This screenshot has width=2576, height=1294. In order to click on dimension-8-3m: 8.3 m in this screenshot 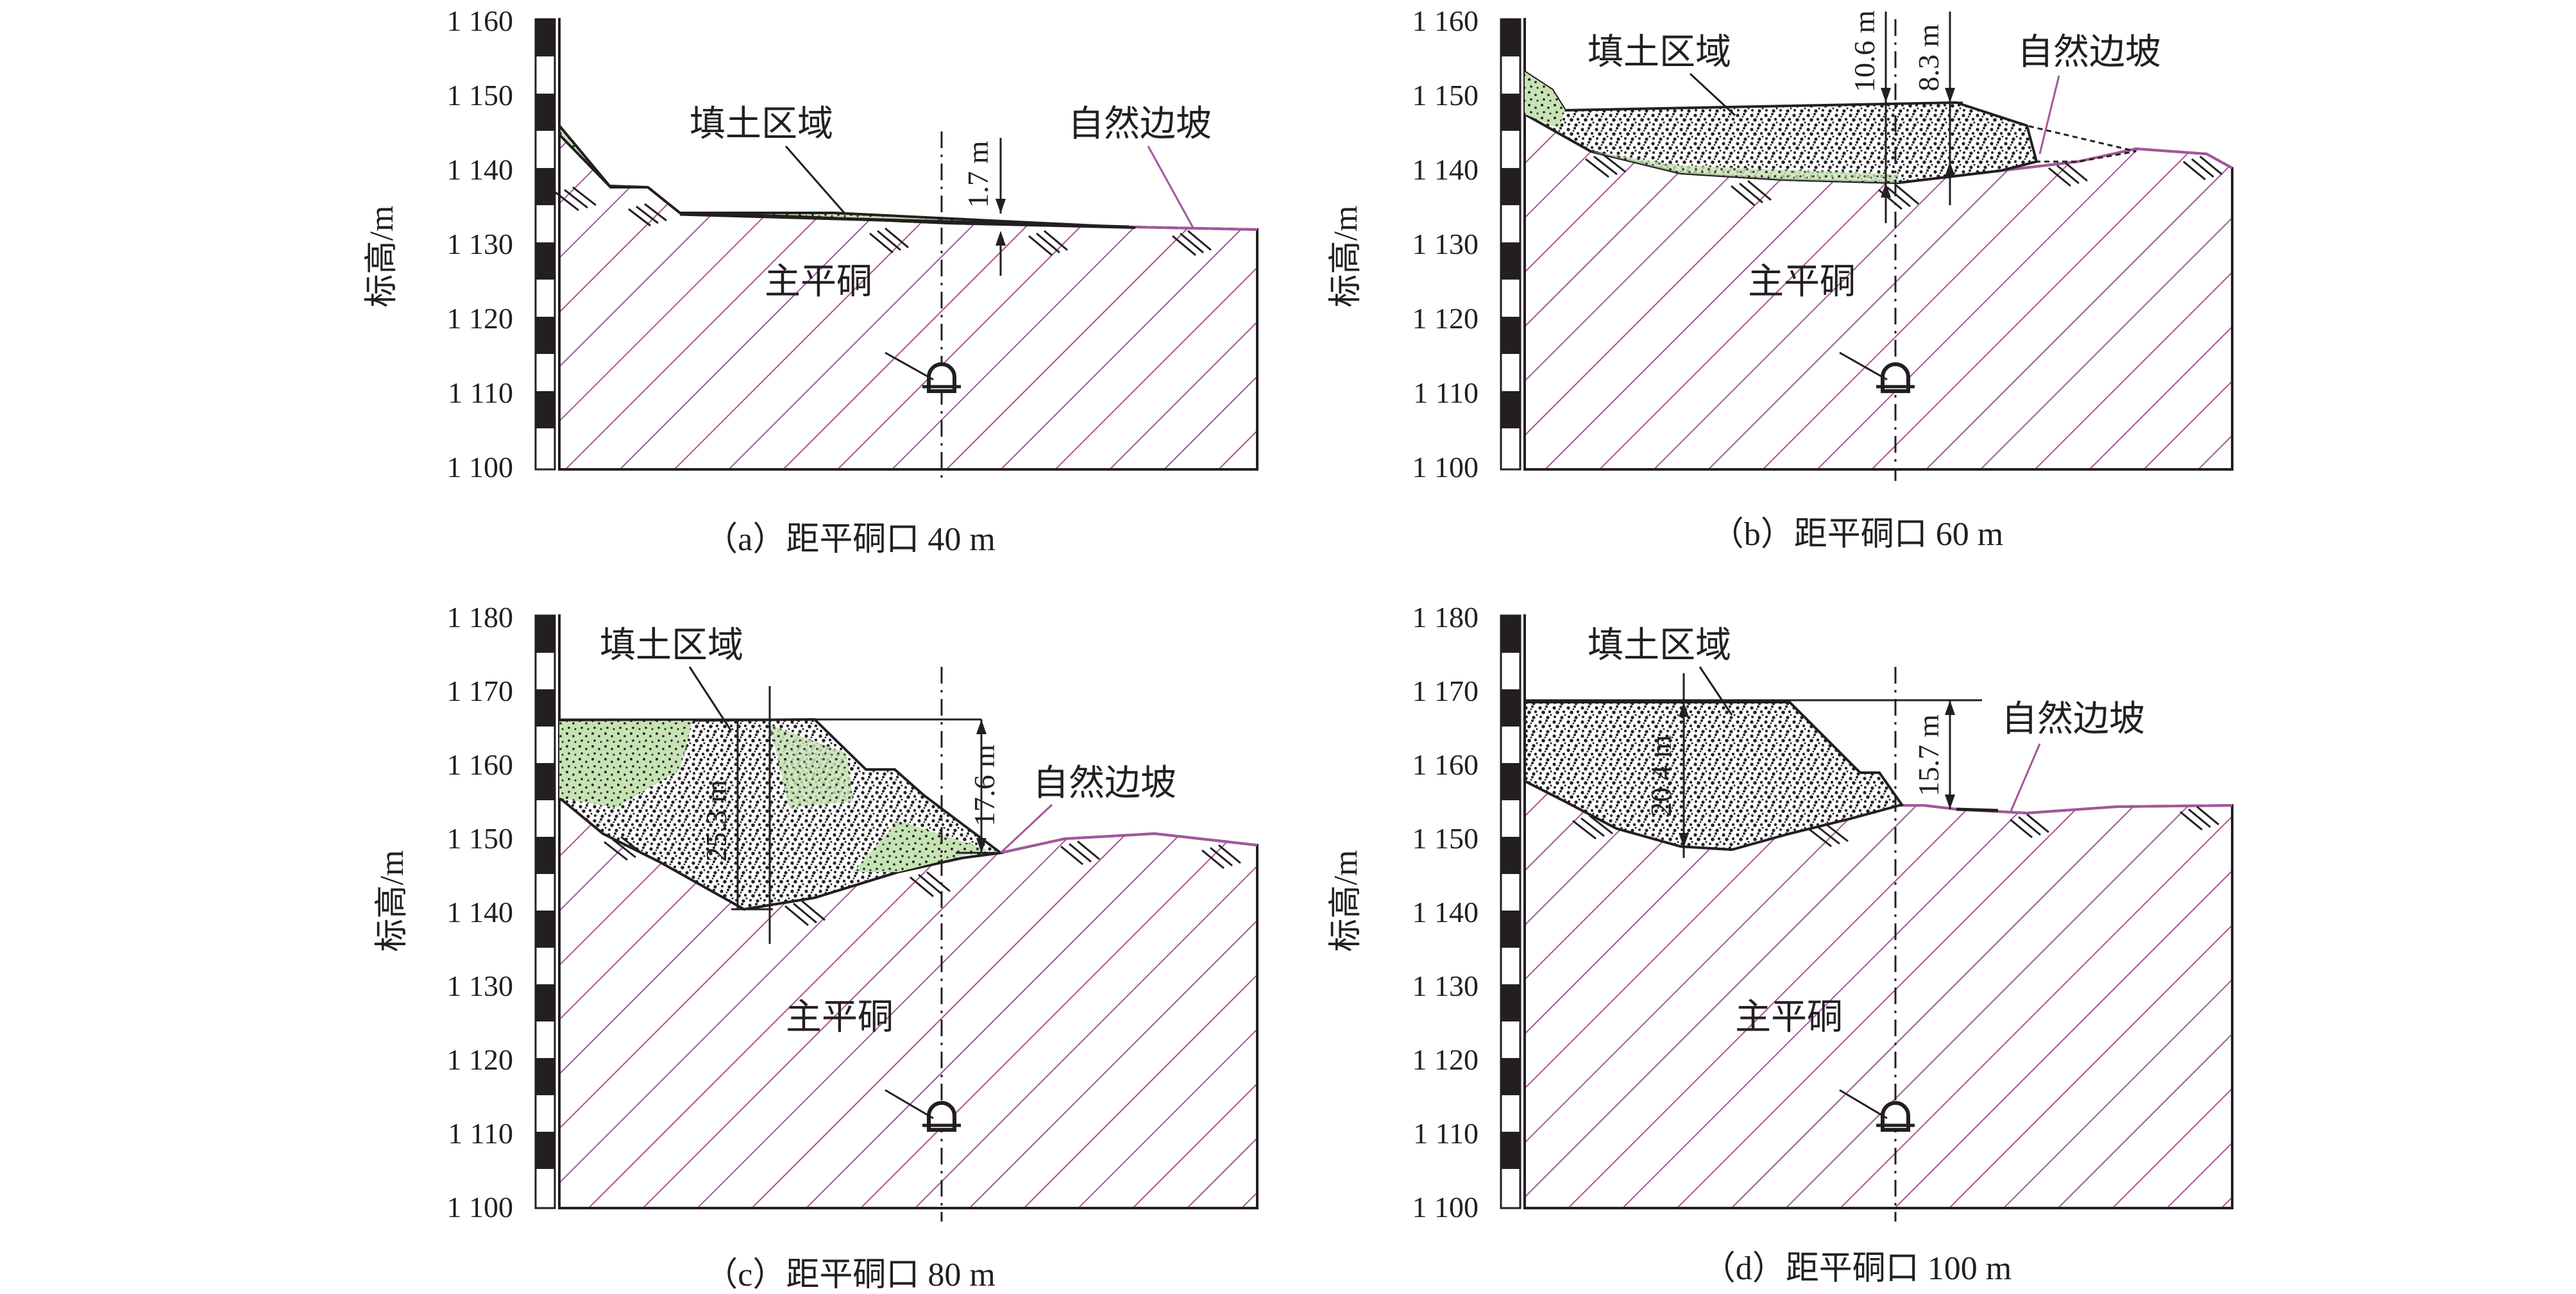, I will do `click(1937, 108)`.